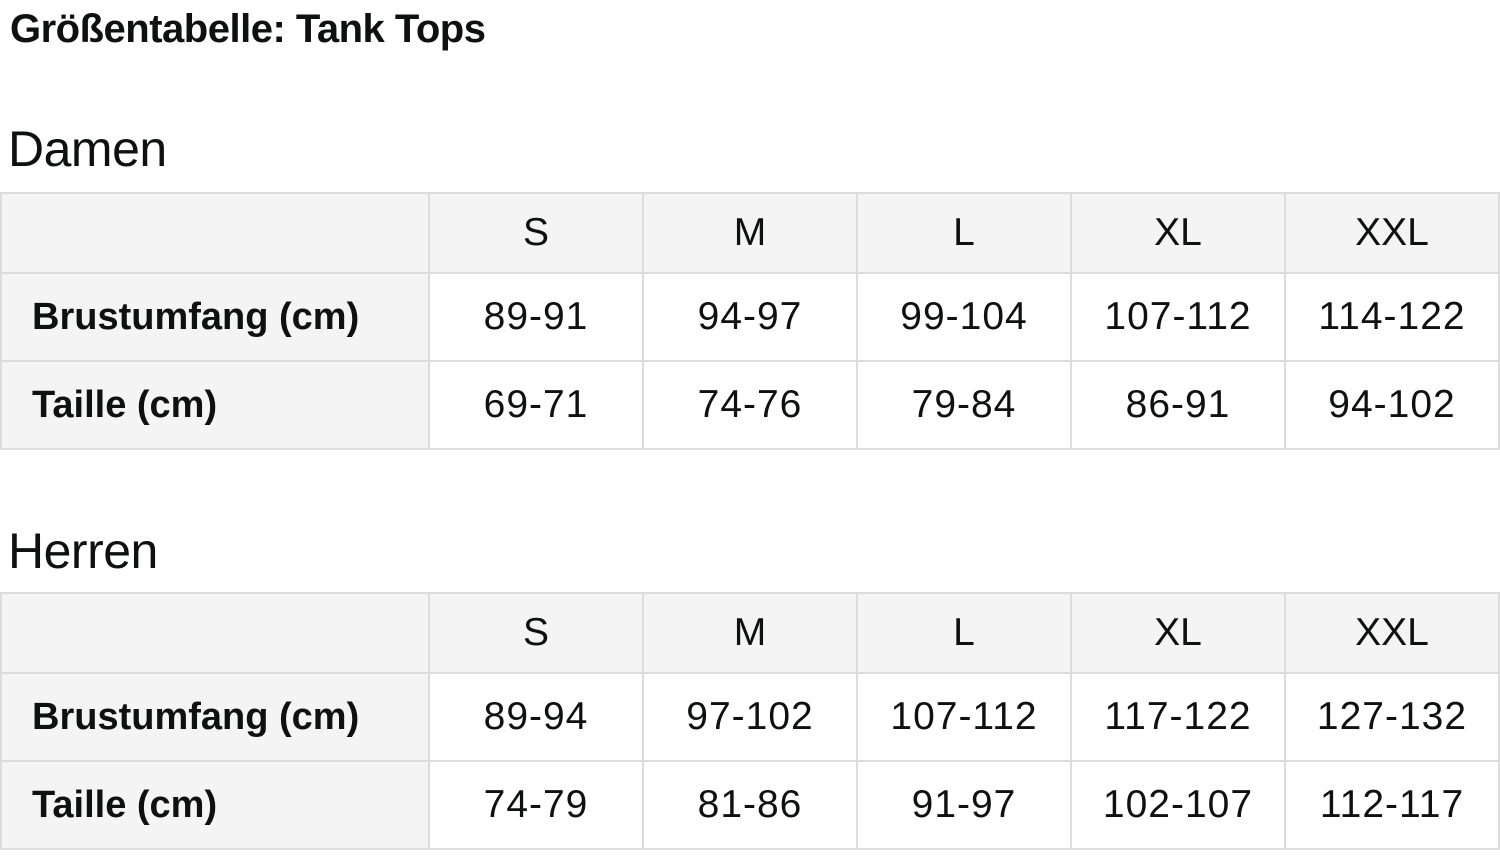 This screenshot has width=1500, height=863. What do you see at coordinates (215, 317) in the screenshot?
I see `damen-row-label-brustumfang: Brustumfang (cm)` at bounding box center [215, 317].